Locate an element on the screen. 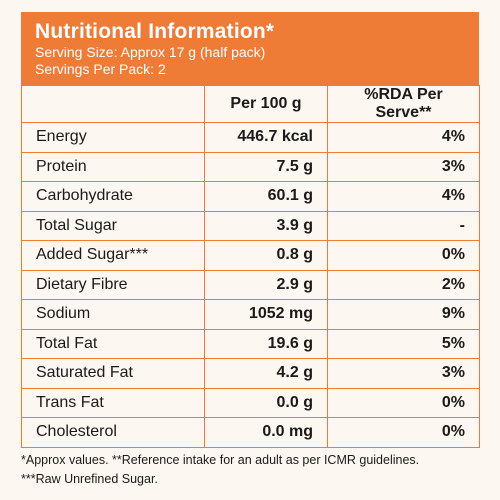  nutrient-name: Total Fat is located at coordinates (113, 343).